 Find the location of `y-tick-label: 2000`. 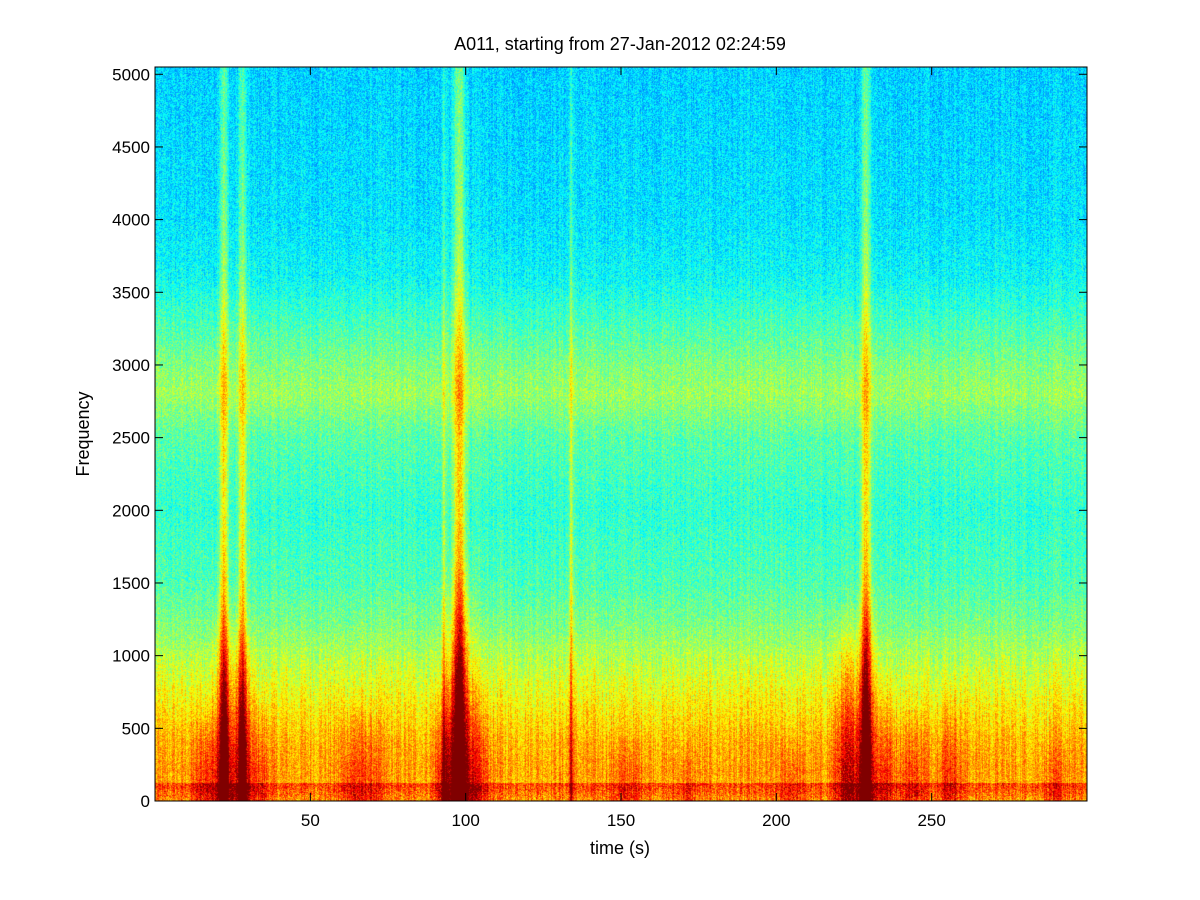

y-tick-label: 2000 is located at coordinates (131, 510).